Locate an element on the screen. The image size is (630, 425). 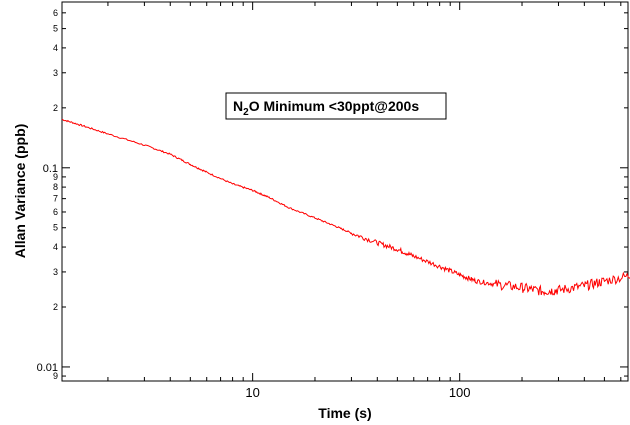
x-tick-label: 10 is located at coordinates (252, 392).